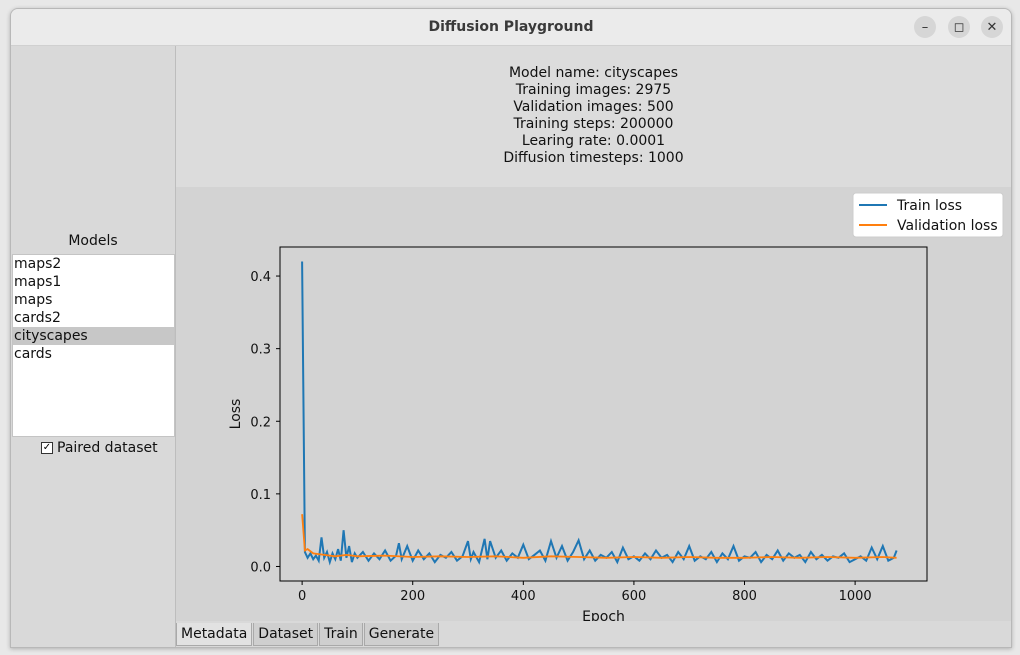 The width and height of the screenshot is (1020, 655). What do you see at coordinates (634, 596) in the screenshot?
I see `x-tick-label: 600` at bounding box center [634, 596].